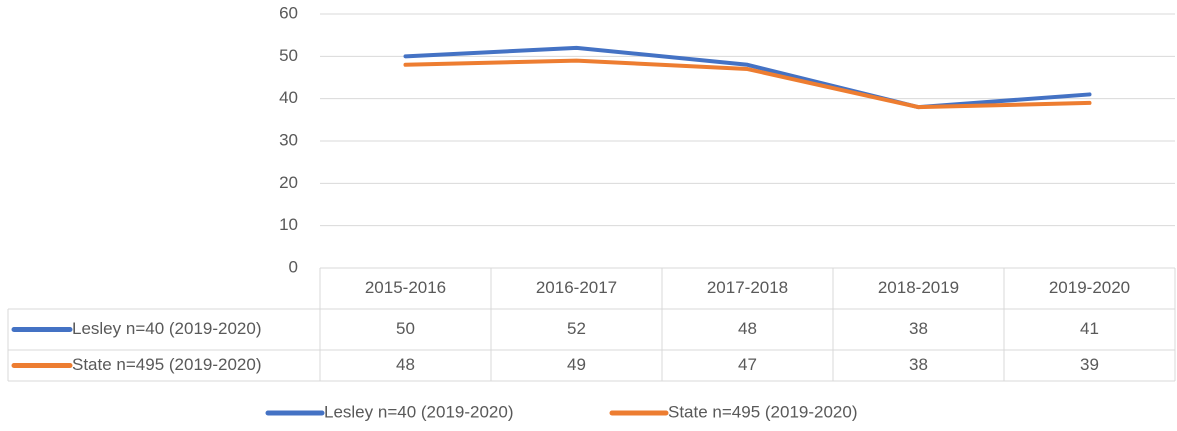 The width and height of the screenshot is (1177, 431). What do you see at coordinates (288, 97) in the screenshot?
I see `y-tick-label: 40` at bounding box center [288, 97].